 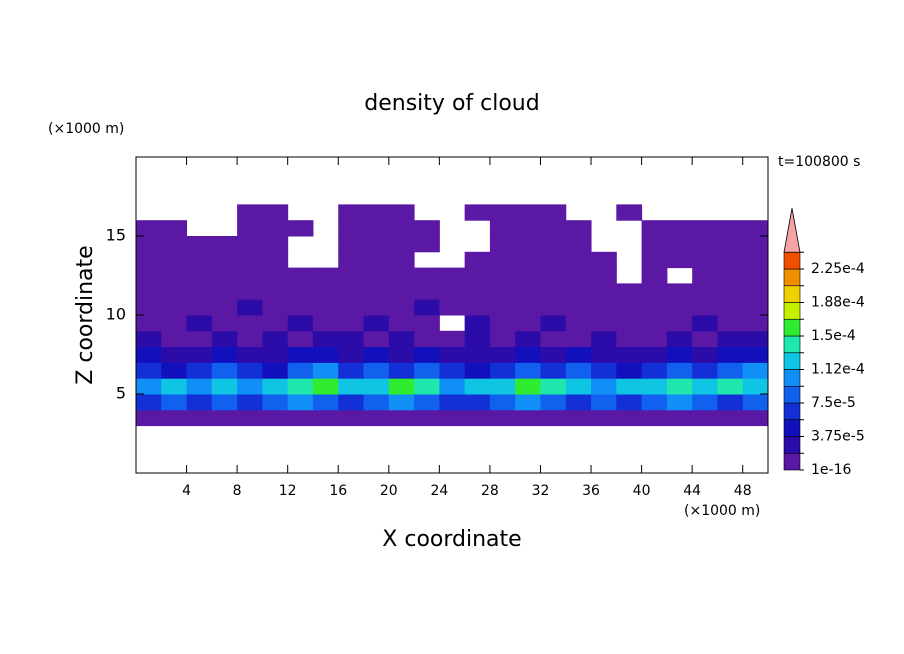 I want to click on colorbar-label: 3.75e-5, so click(x=838, y=437).